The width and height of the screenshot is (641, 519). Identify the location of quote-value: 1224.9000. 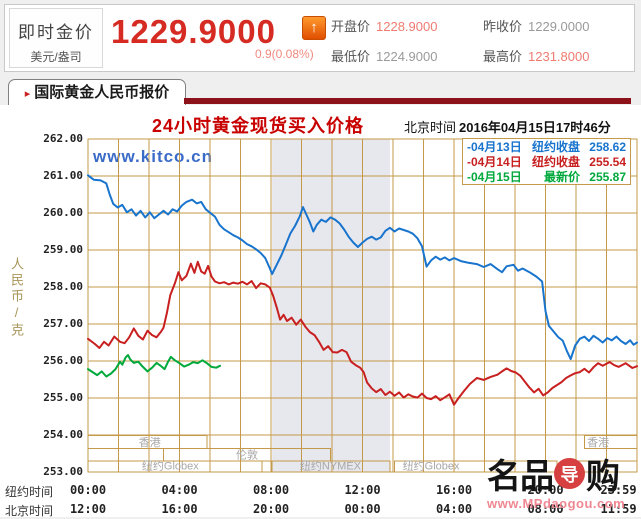
(407, 56).